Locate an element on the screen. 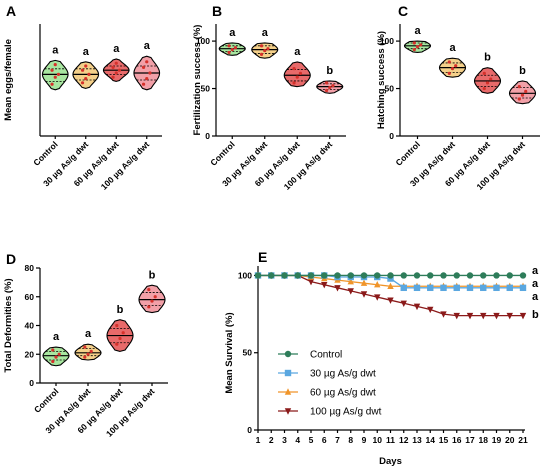 Image resolution: width=550 pixels, height=470 pixels. legend-item-4: 100 µg As/g dwt is located at coordinates (330, 412).